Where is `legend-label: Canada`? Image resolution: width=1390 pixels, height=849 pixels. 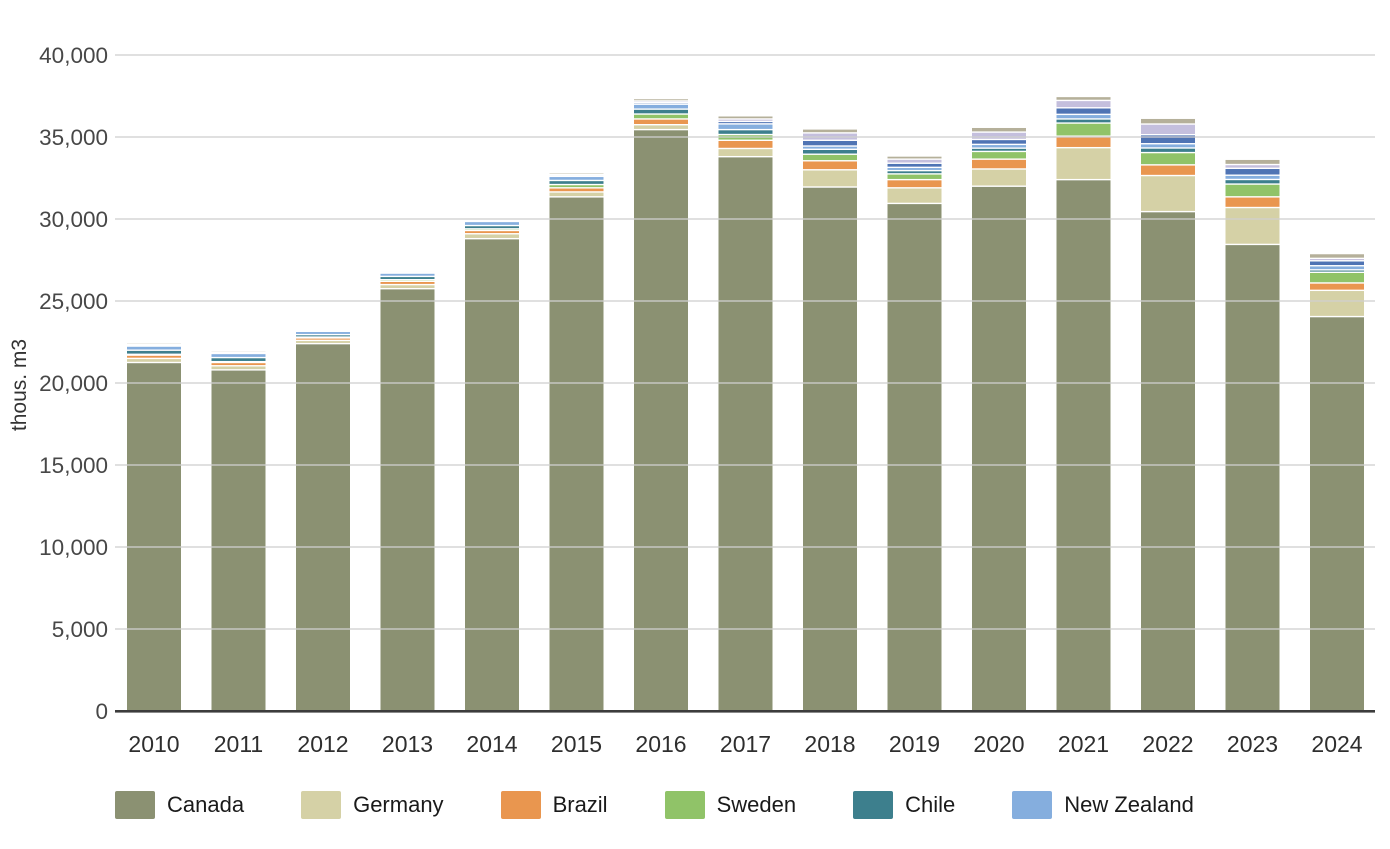 legend-label: Canada is located at coordinates (206, 804).